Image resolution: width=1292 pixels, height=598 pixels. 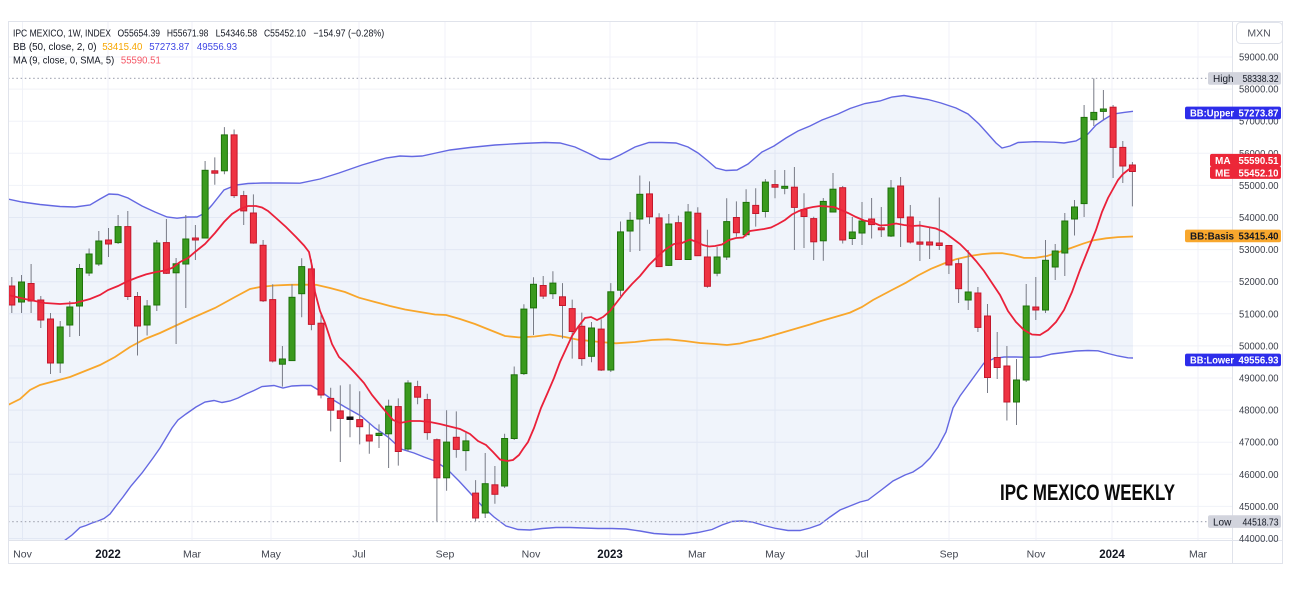 I want to click on svg-text: 48000.00, so click(x=1259, y=411).